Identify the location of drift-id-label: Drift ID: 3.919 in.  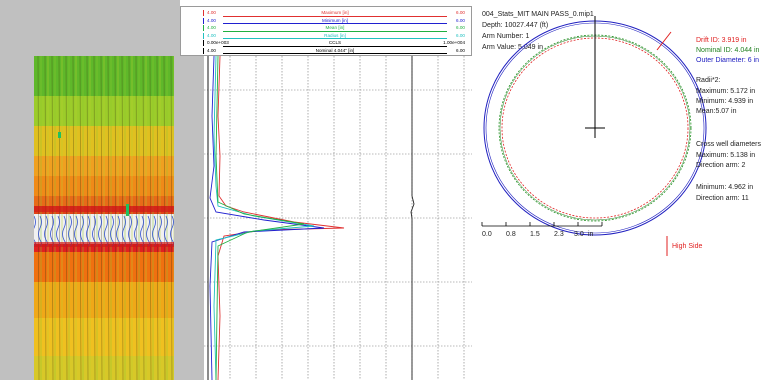
(721, 40).